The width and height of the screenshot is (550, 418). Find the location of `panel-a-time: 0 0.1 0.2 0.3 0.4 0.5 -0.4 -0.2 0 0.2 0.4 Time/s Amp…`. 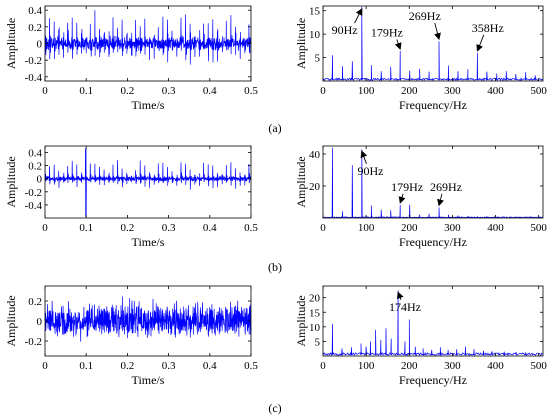

panel-a-time: 0 0.1 0.2 0.3 0.4 0.5 -0.4 -0.2 0 0.2 0.4 Time/s Amp… is located at coordinates (131, 58).